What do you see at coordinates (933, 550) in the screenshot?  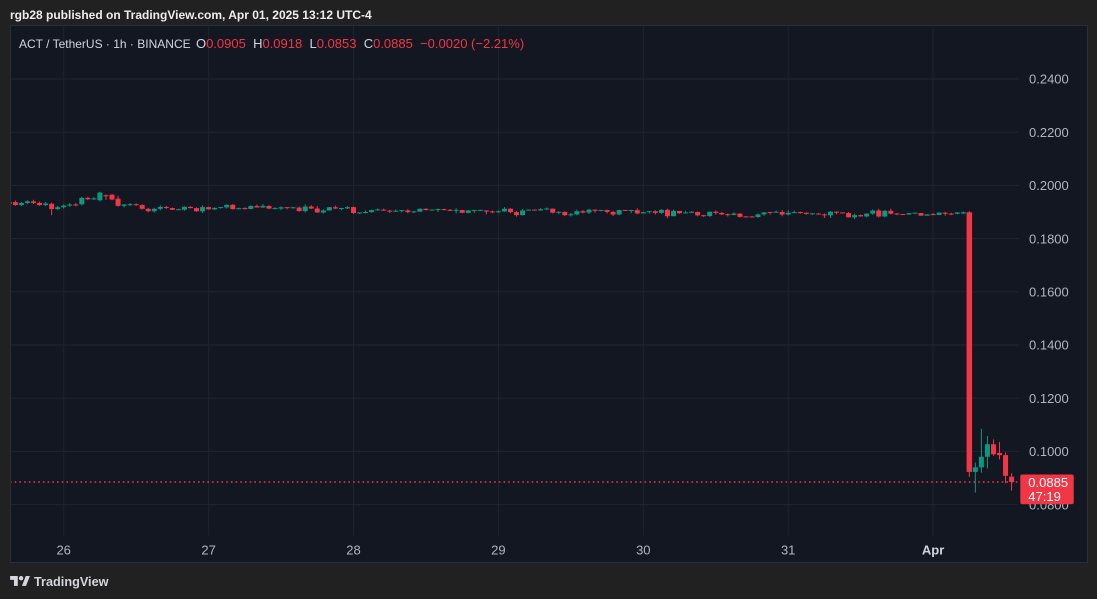 I see `svg-text: Apr` at bounding box center [933, 550].